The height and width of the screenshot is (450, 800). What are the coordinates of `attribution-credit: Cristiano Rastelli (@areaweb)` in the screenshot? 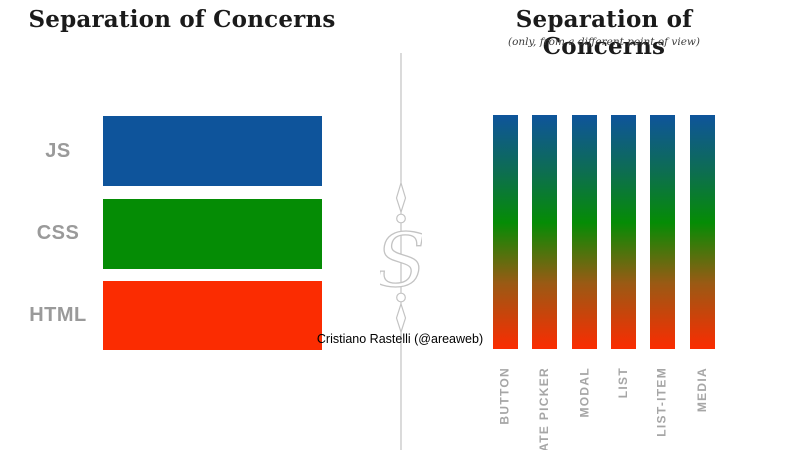 It's located at (400, 339).